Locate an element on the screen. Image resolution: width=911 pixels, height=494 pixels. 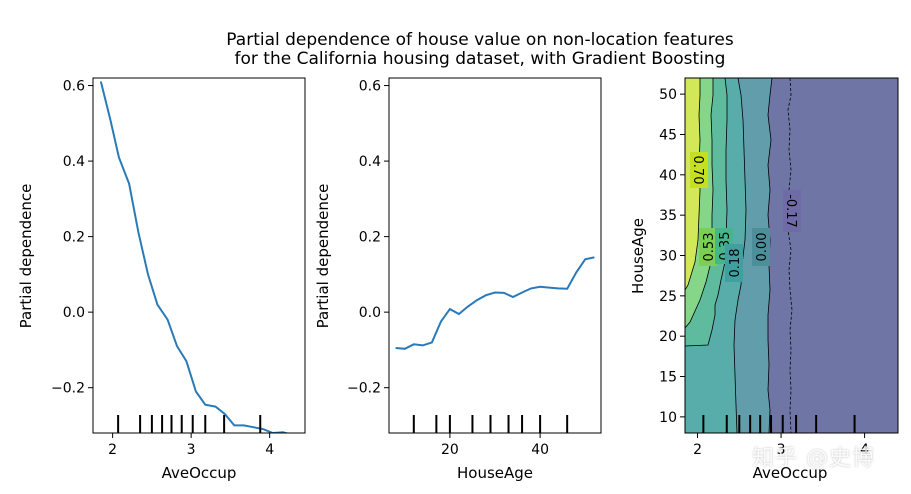
y-axis-label-aveoccup: Partial dependence is located at coordinates (26, 256).